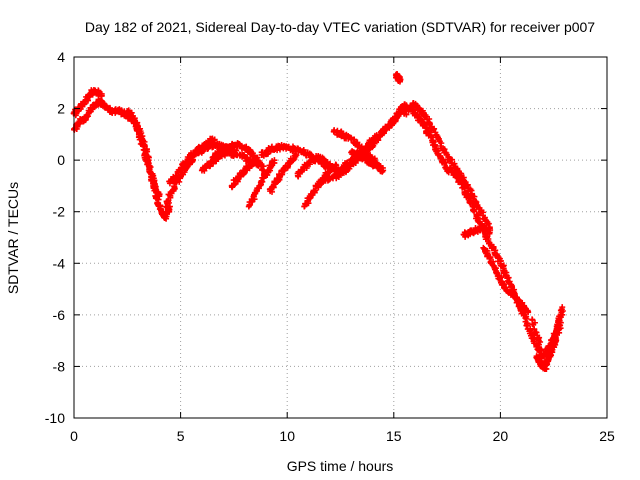 The height and width of the screenshot is (480, 640). Describe the element at coordinates (61, 109) in the screenshot. I see `y-tick-label: 2` at that location.